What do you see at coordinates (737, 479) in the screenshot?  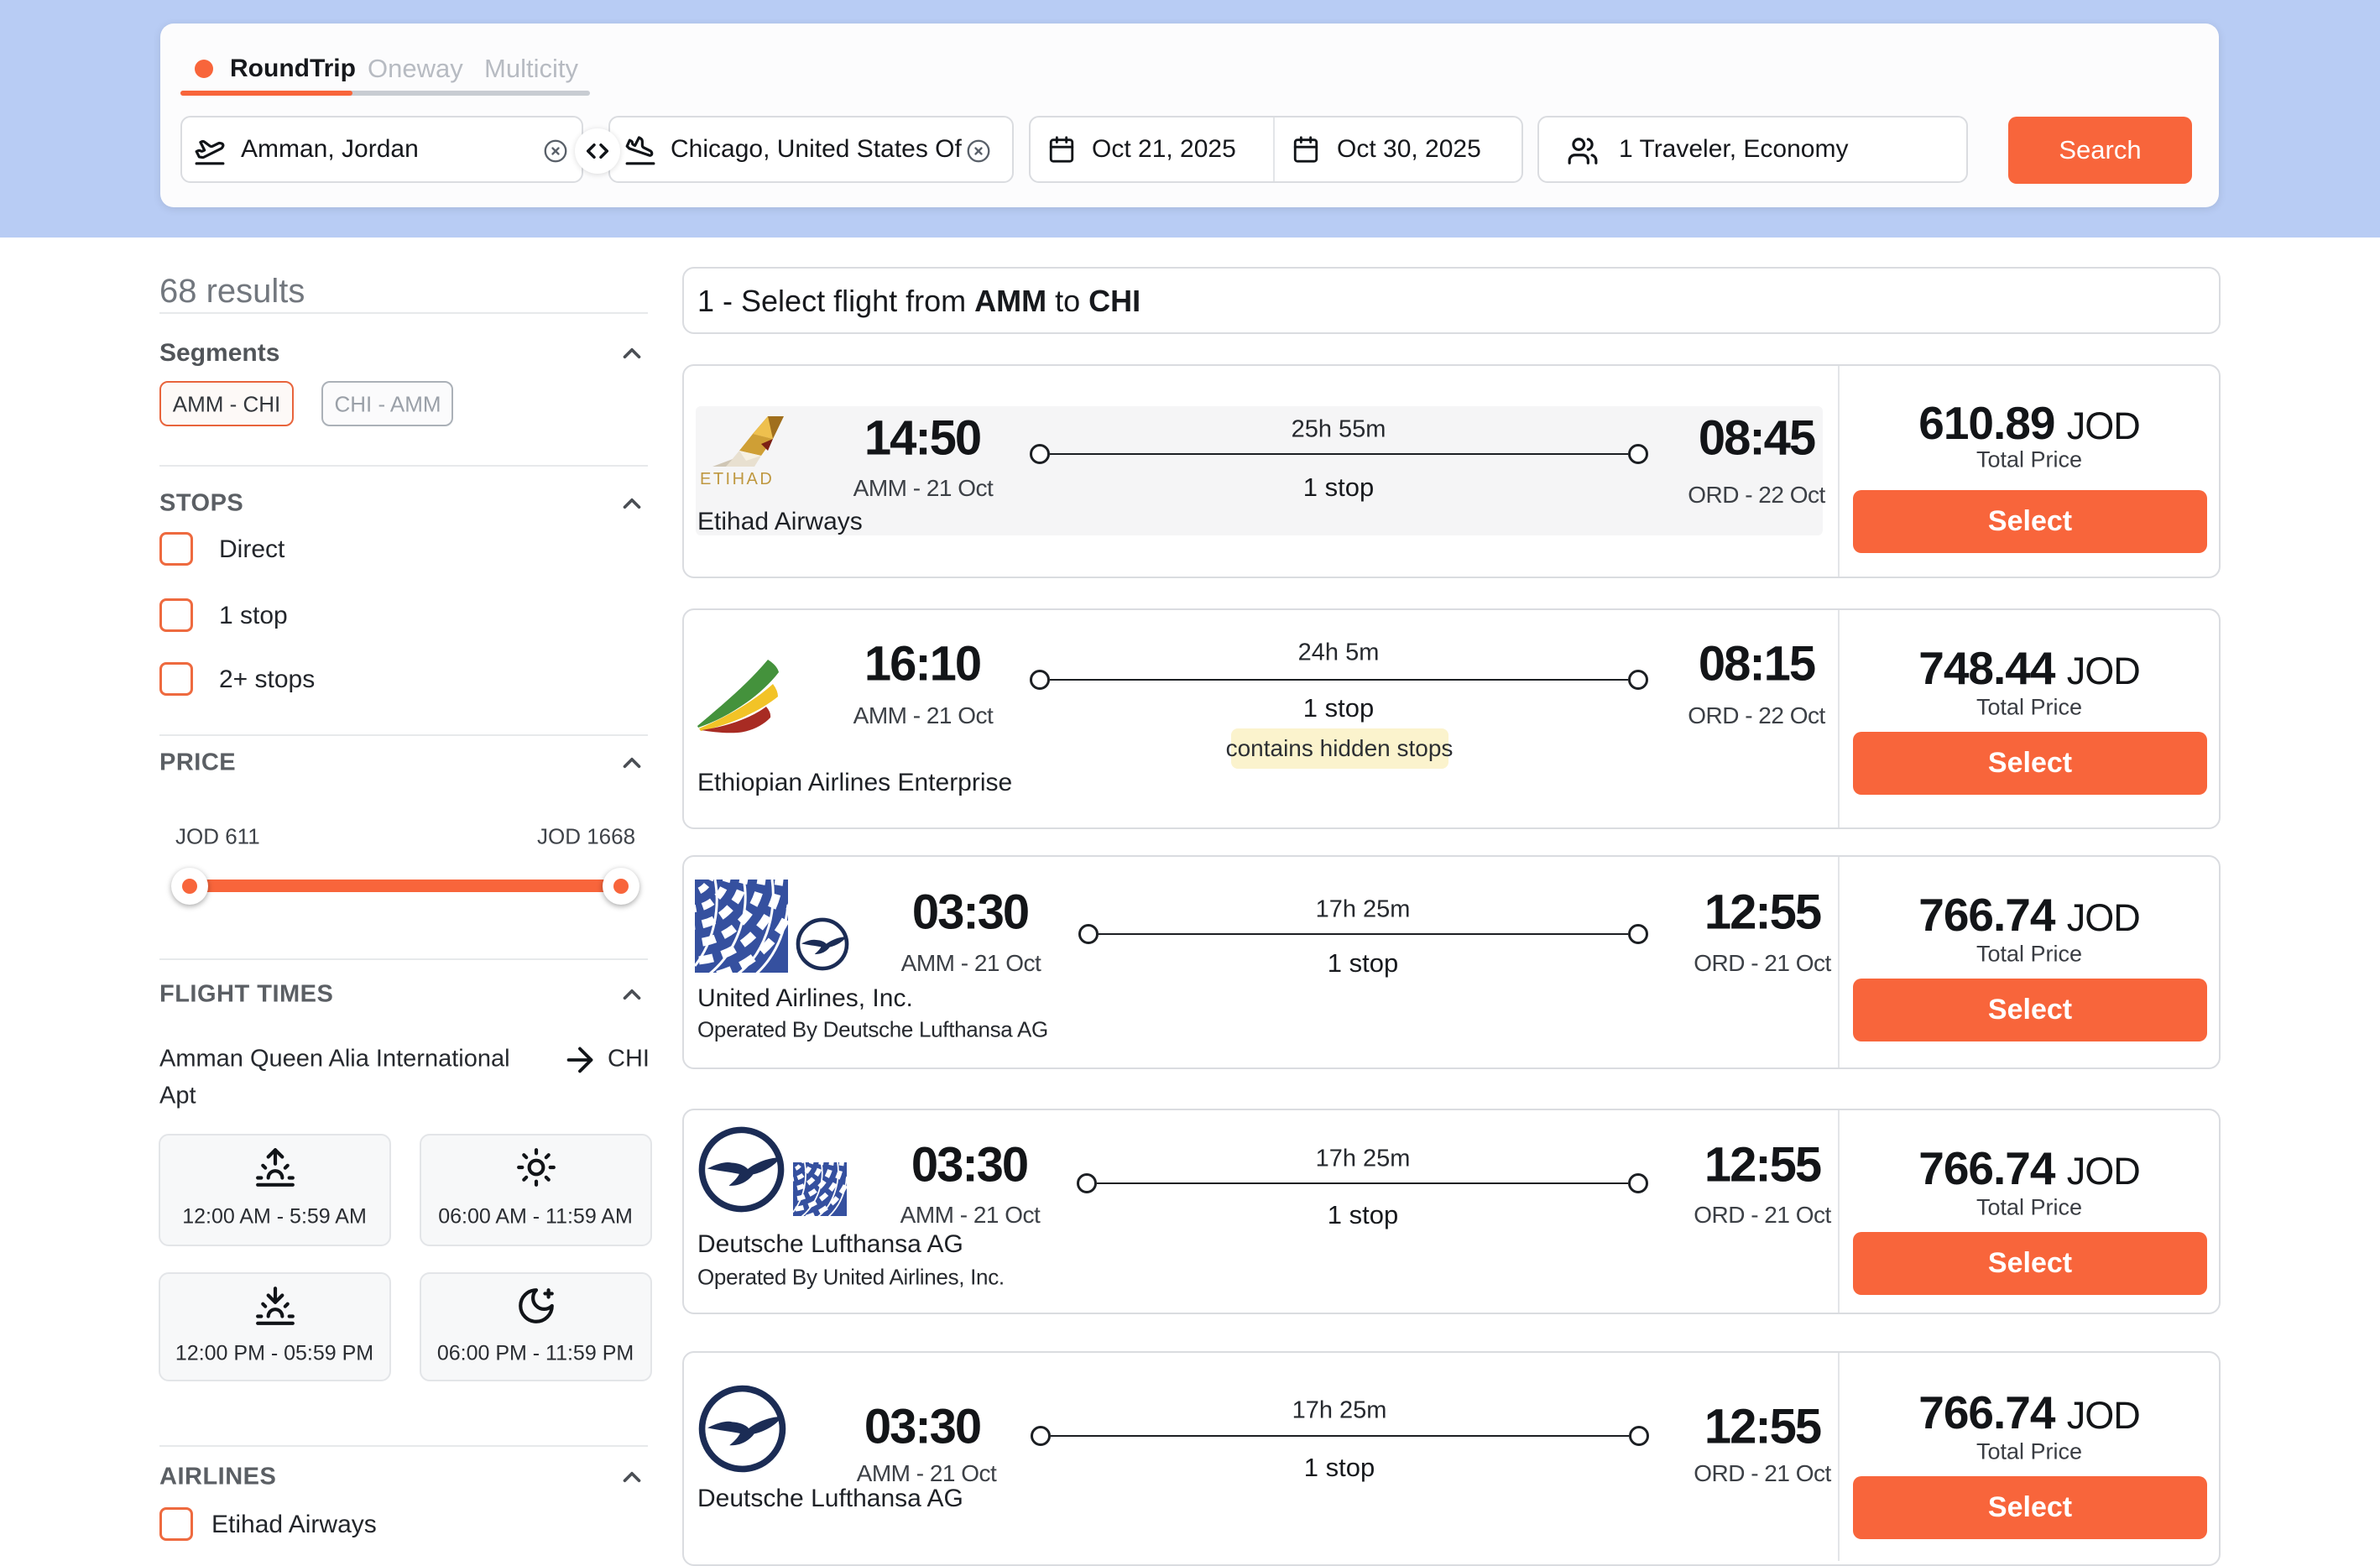 I see `svg-text: ETIHAD` at bounding box center [737, 479].